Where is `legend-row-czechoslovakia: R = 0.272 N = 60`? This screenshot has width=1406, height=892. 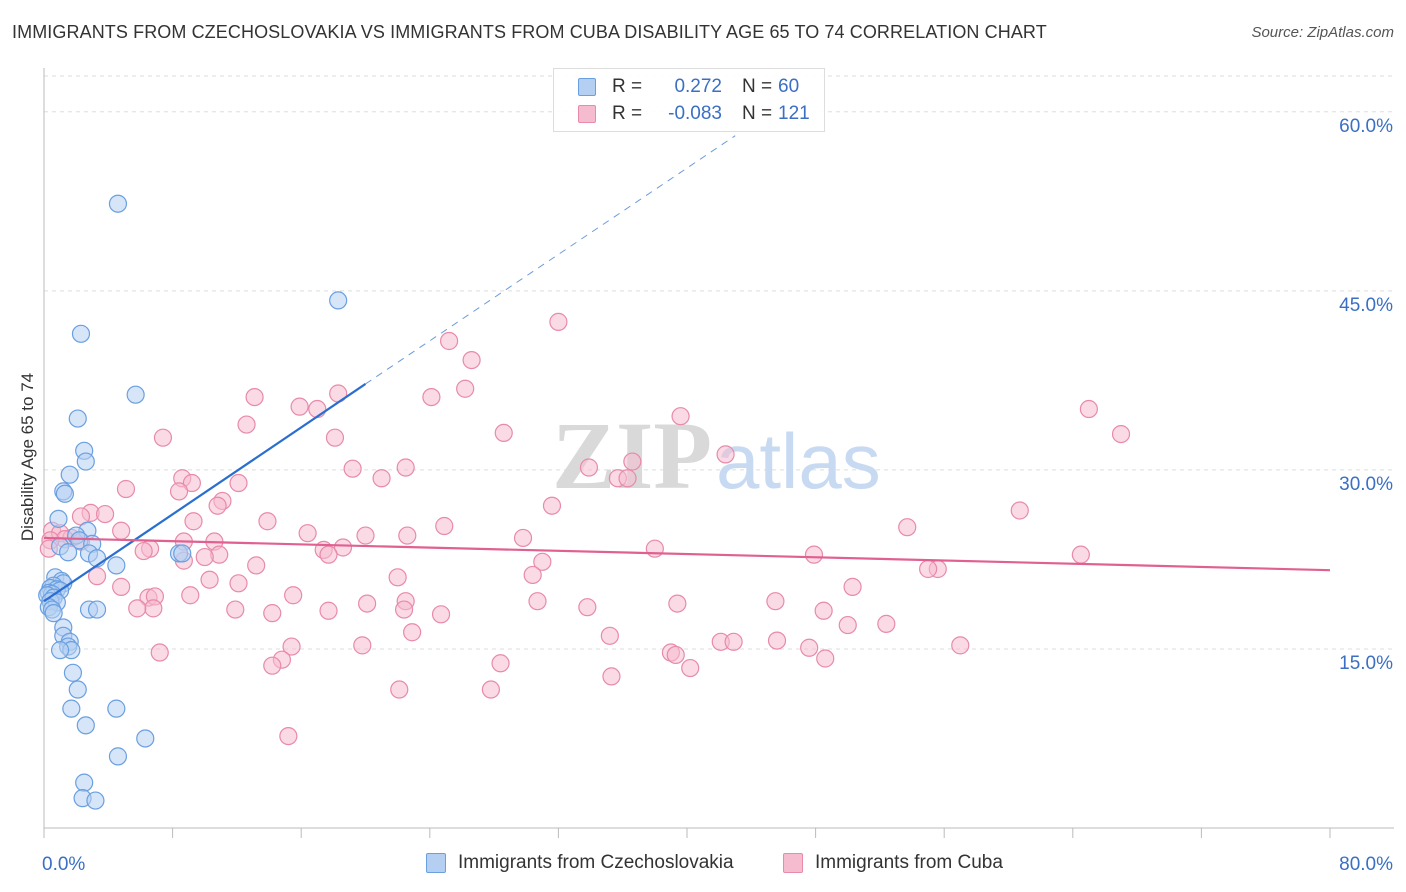
legend-row-czechoslovakia: R = 0.272 N = 60 is located at coordinates (688, 87).